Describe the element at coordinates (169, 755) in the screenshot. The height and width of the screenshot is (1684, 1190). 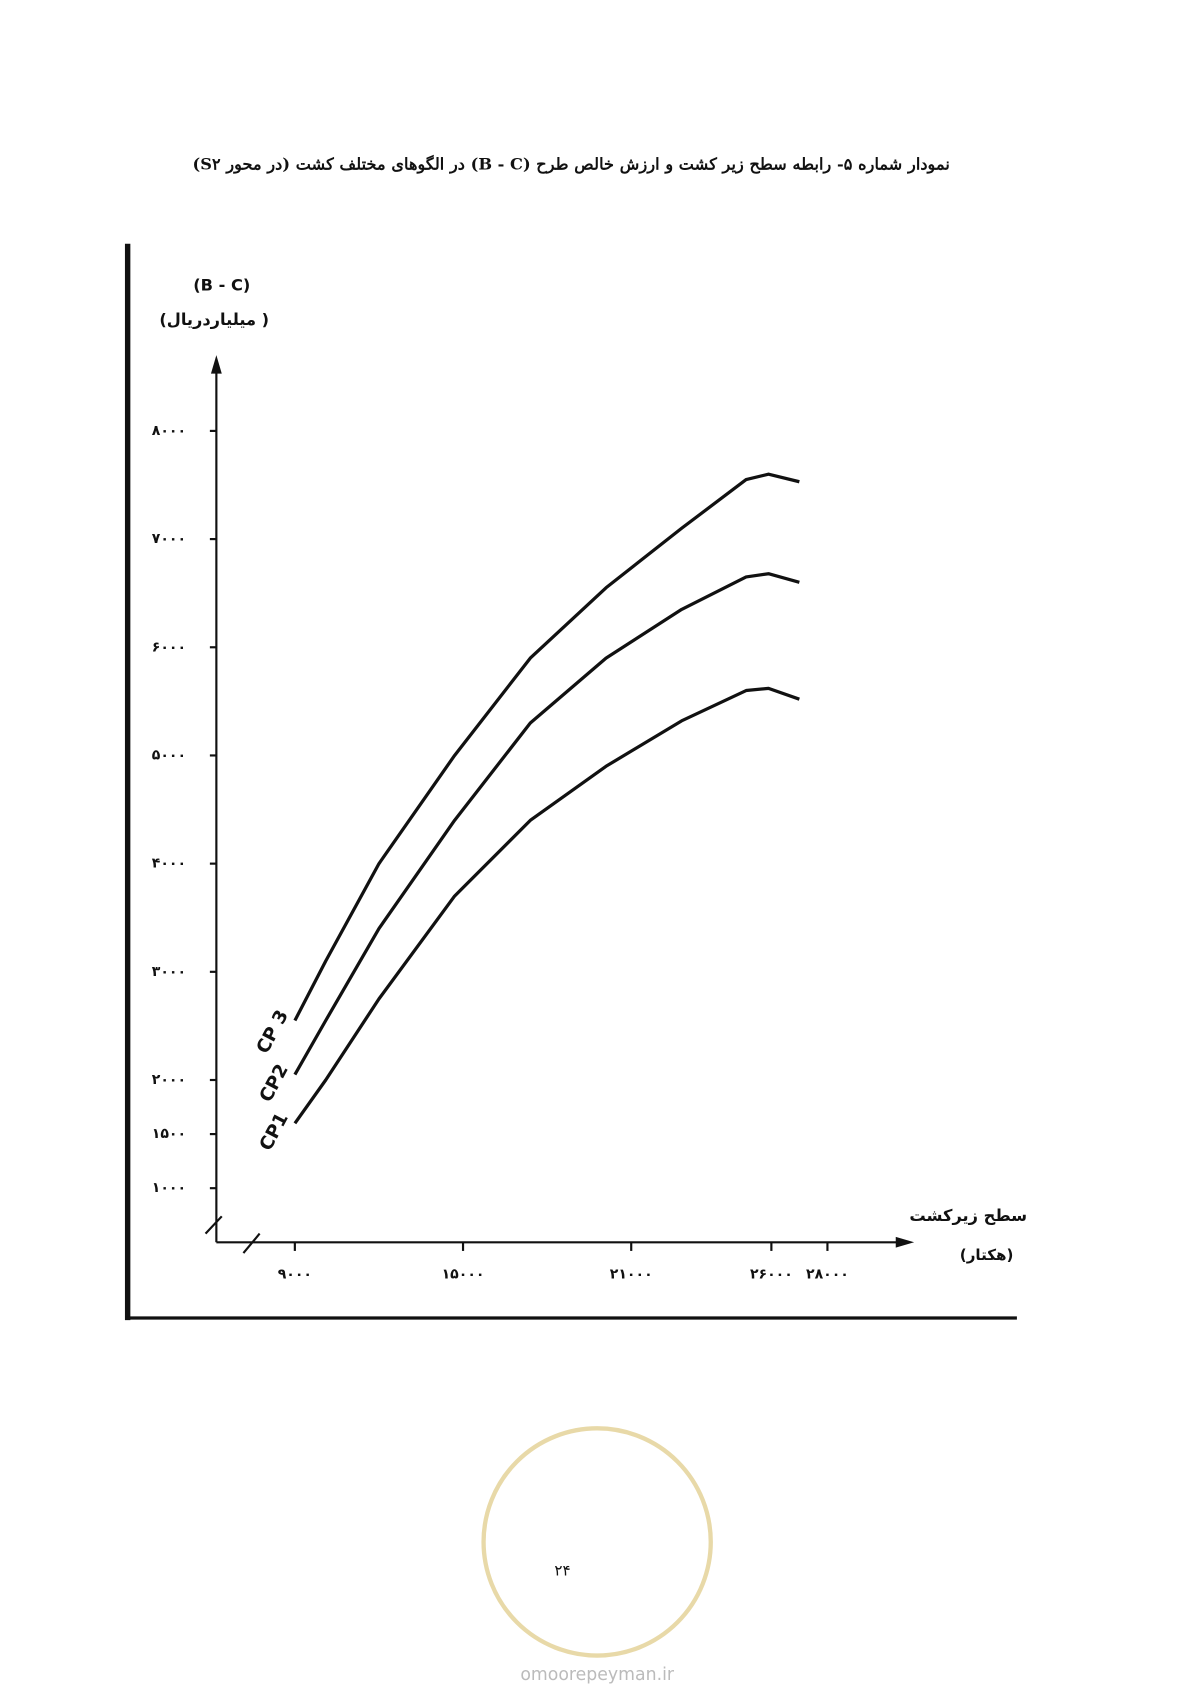
I see `y-tick-label: ۵۰۰۰` at that location.